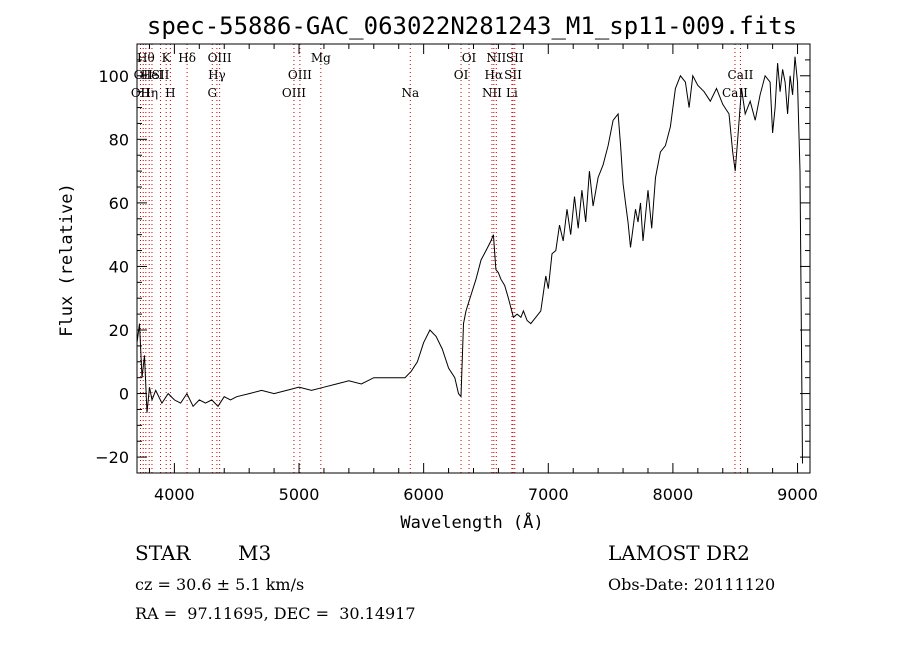 The width and height of the screenshot is (900, 650). Describe the element at coordinates (679, 553) in the screenshot. I see `survey-name: LAMOST DR2` at that location.